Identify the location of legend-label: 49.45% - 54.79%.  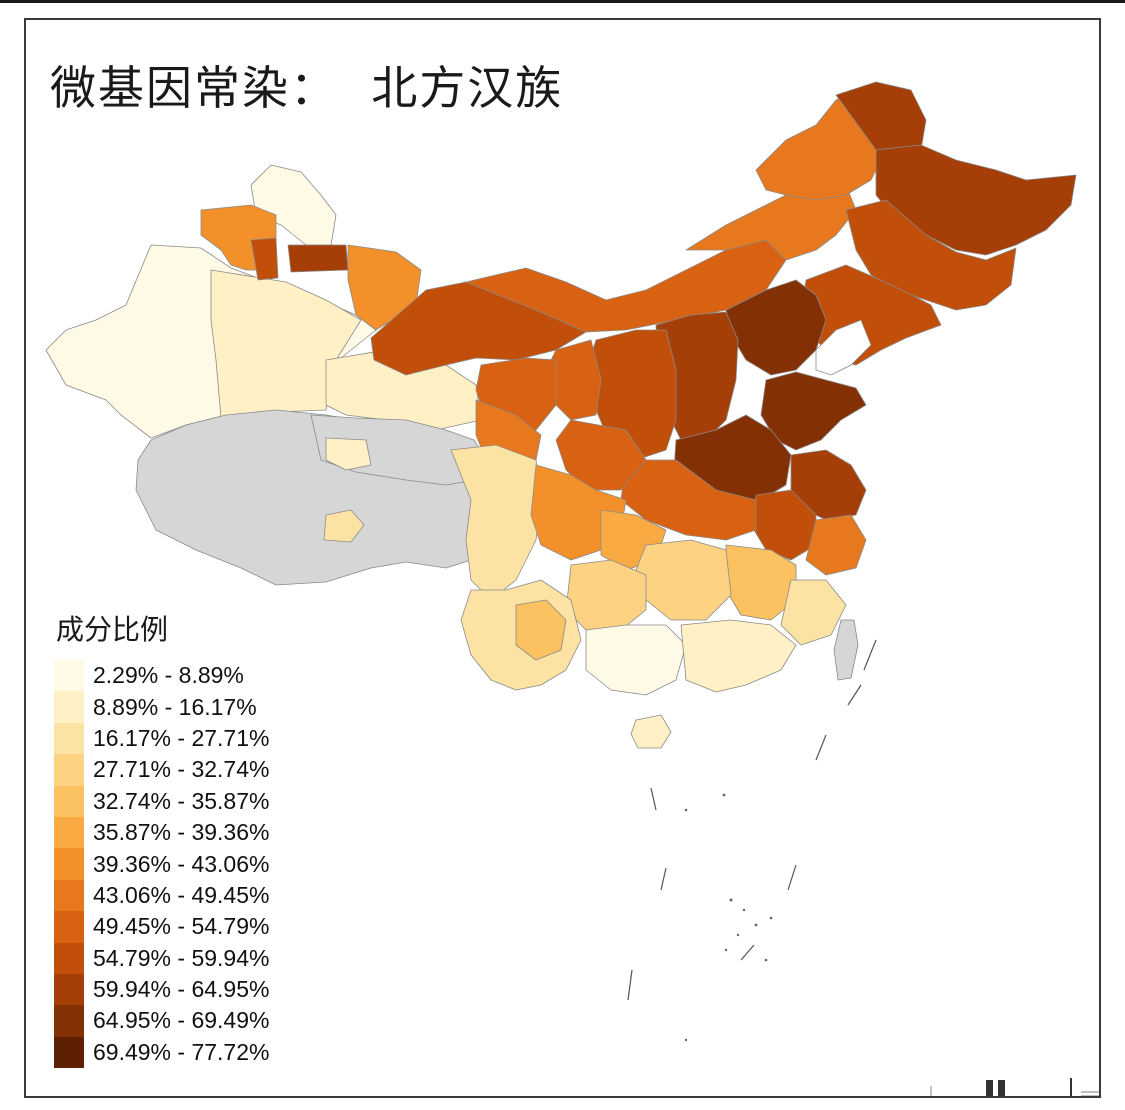
(181, 926).